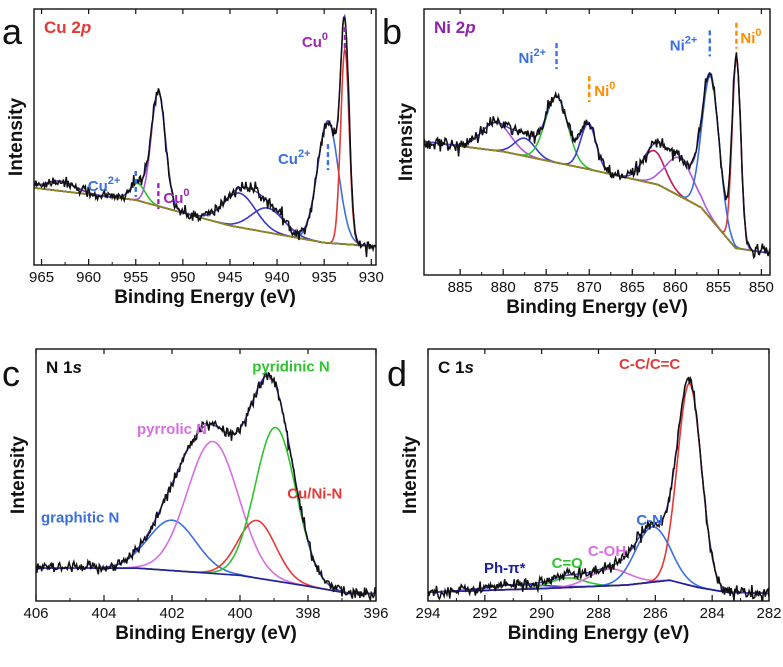 The height and width of the screenshot is (667, 783). What do you see at coordinates (632, 287) in the screenshot?
I see `x-tick-label: 865` at bounding box center [632, 287].